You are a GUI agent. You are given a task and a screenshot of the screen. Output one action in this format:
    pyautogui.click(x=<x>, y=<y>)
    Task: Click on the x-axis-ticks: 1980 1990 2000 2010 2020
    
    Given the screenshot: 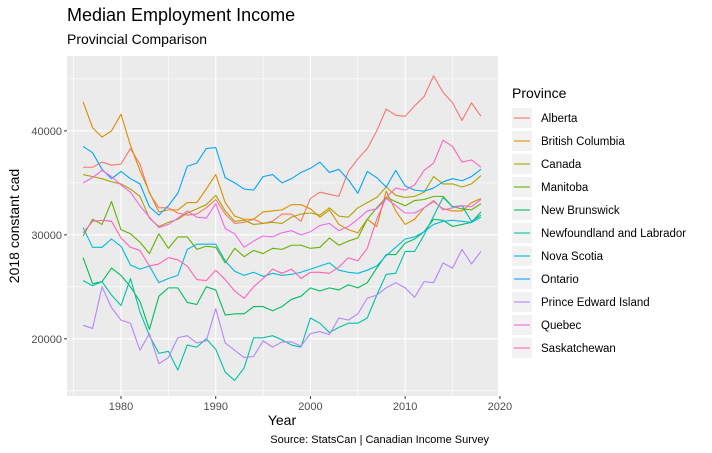 What is the action you would take?
    pyautogui.click(x=310, y=404)
    